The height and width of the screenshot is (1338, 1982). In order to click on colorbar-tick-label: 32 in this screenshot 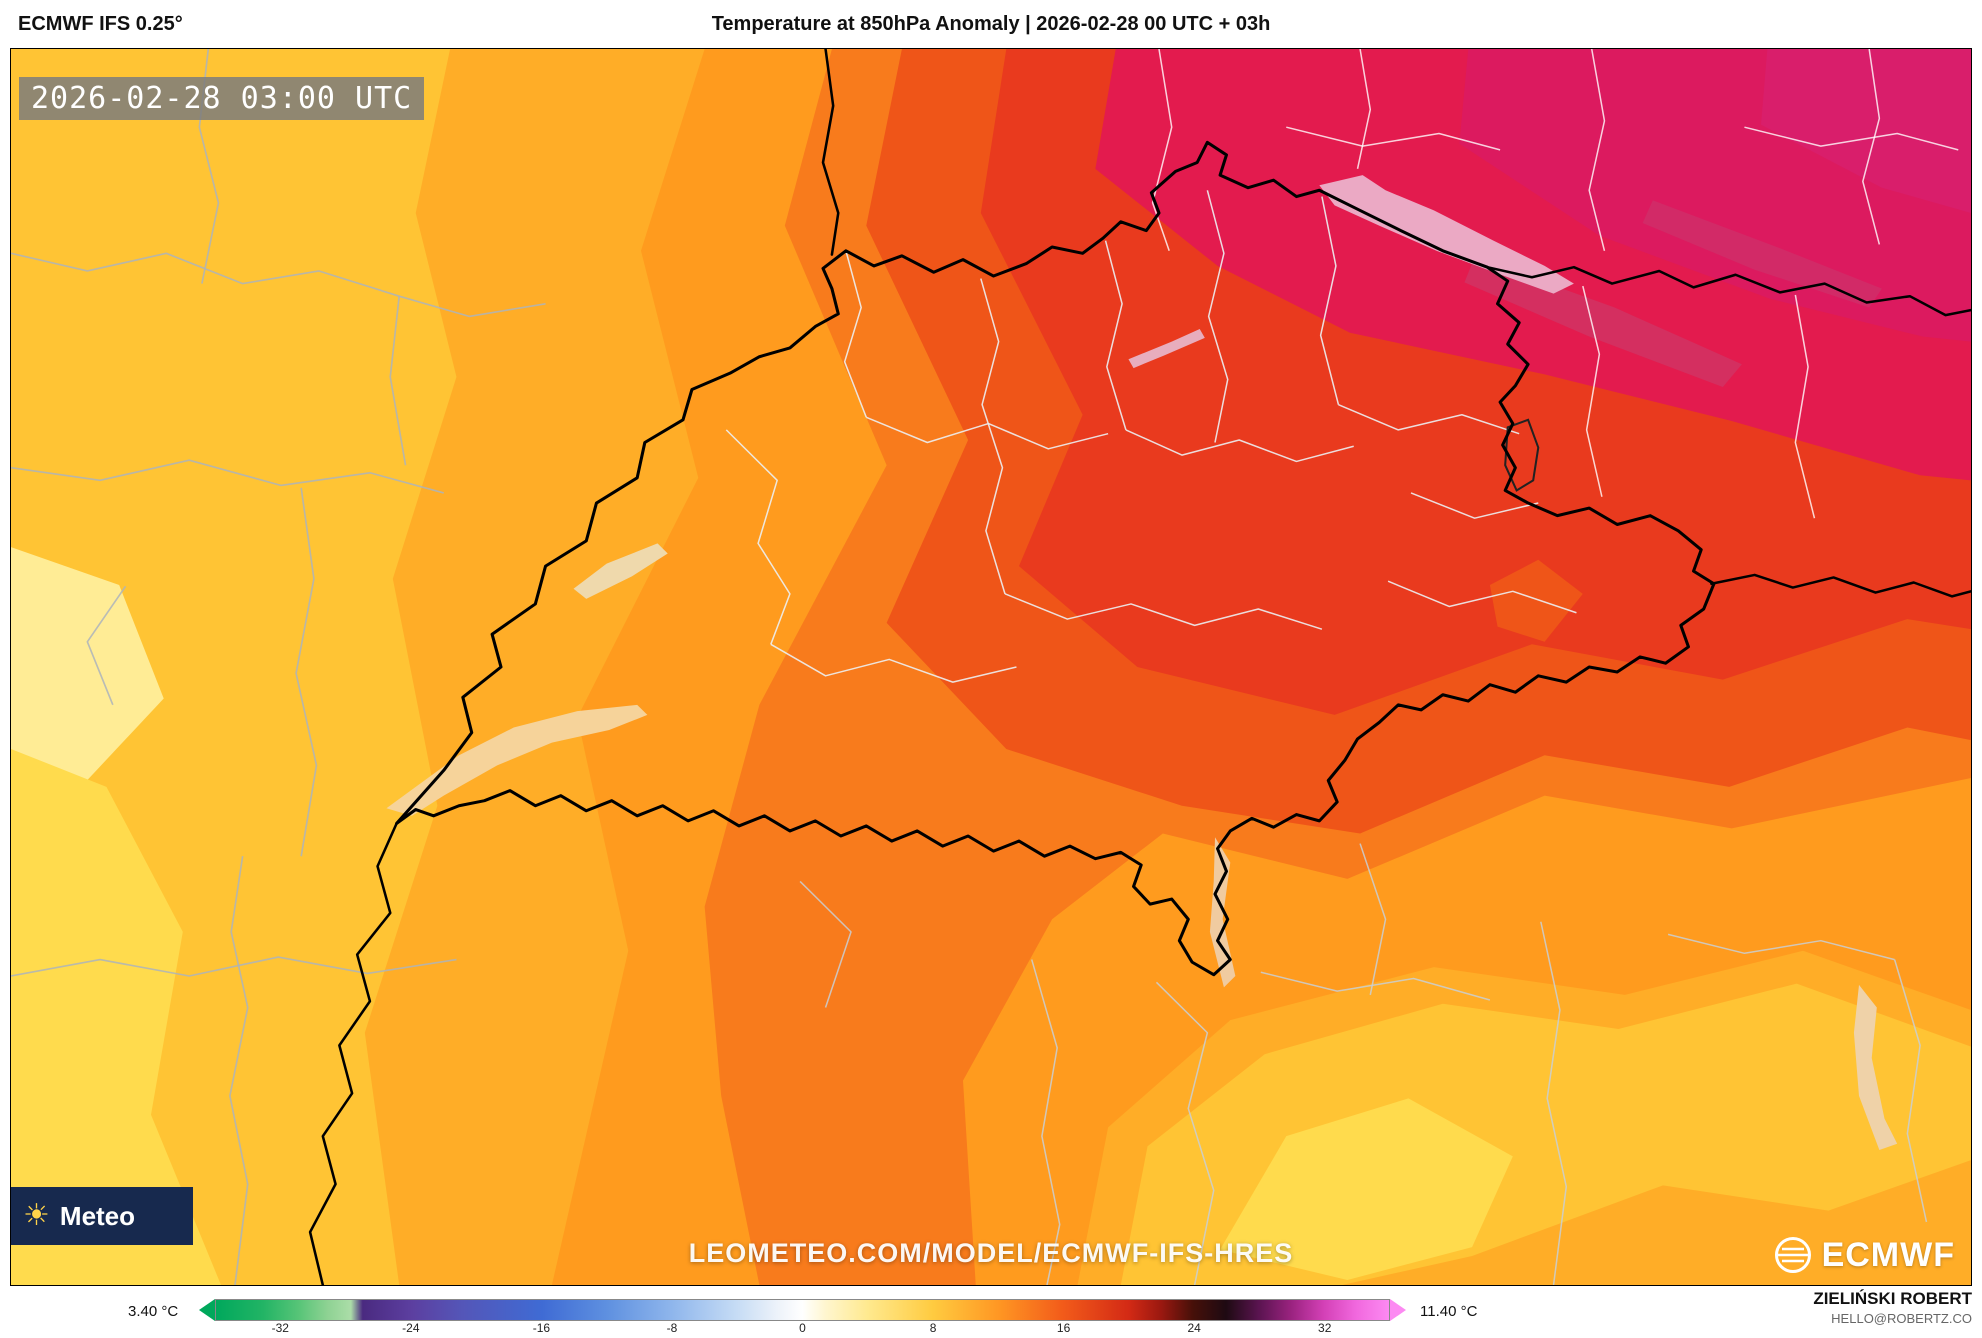, I will do `click(1325, 1328)`.